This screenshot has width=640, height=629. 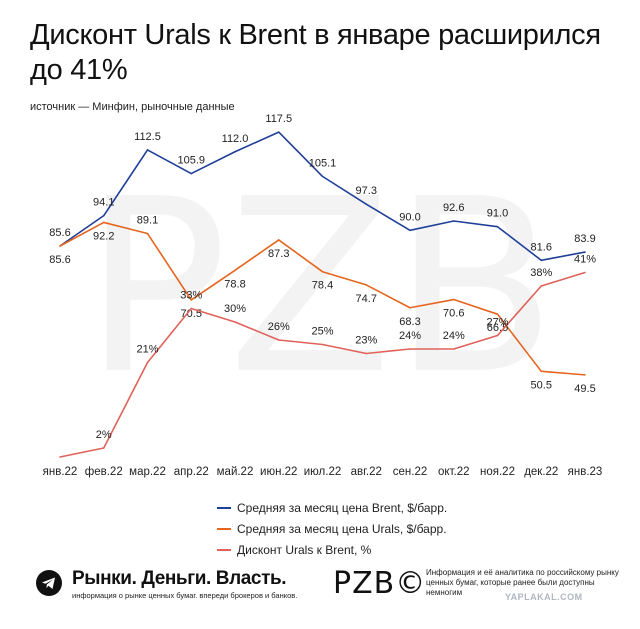 What do you see at coordinates (454, 472) in the screenshot?
I see `x-tick-label: окт.22` at bounding box center [454, 472].